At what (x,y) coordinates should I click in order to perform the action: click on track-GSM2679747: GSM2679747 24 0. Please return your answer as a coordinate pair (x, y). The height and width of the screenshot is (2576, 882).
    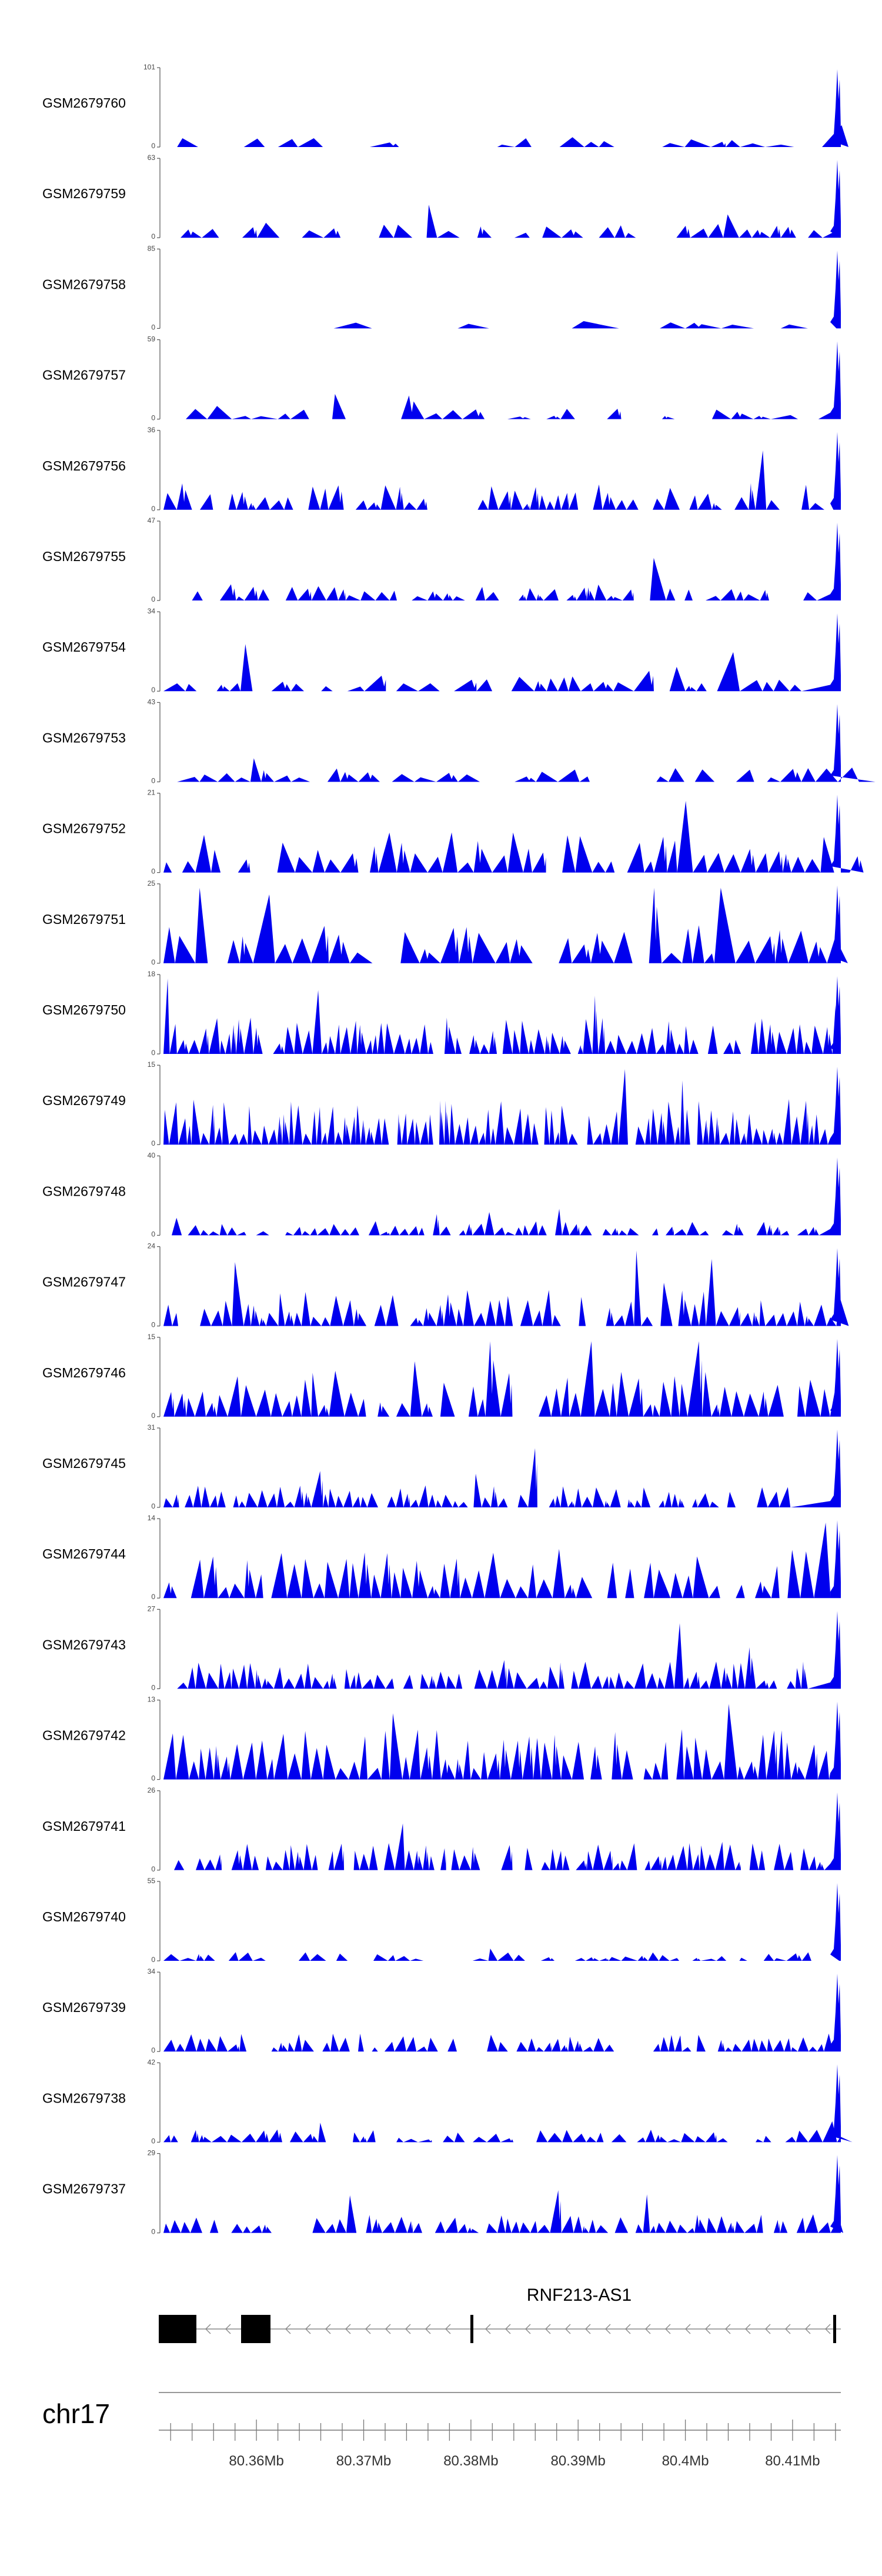
    Looking at the image, I should click on (445, 1285).